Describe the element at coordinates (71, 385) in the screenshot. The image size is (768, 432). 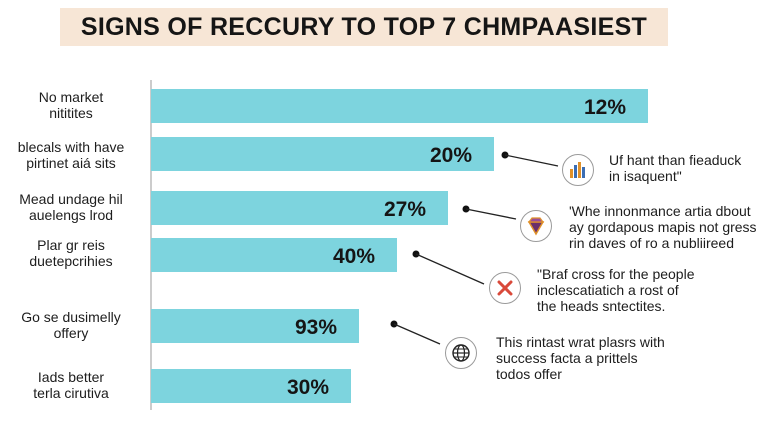
I see `category-label-6: Iads better terla cirutiva` at that location.